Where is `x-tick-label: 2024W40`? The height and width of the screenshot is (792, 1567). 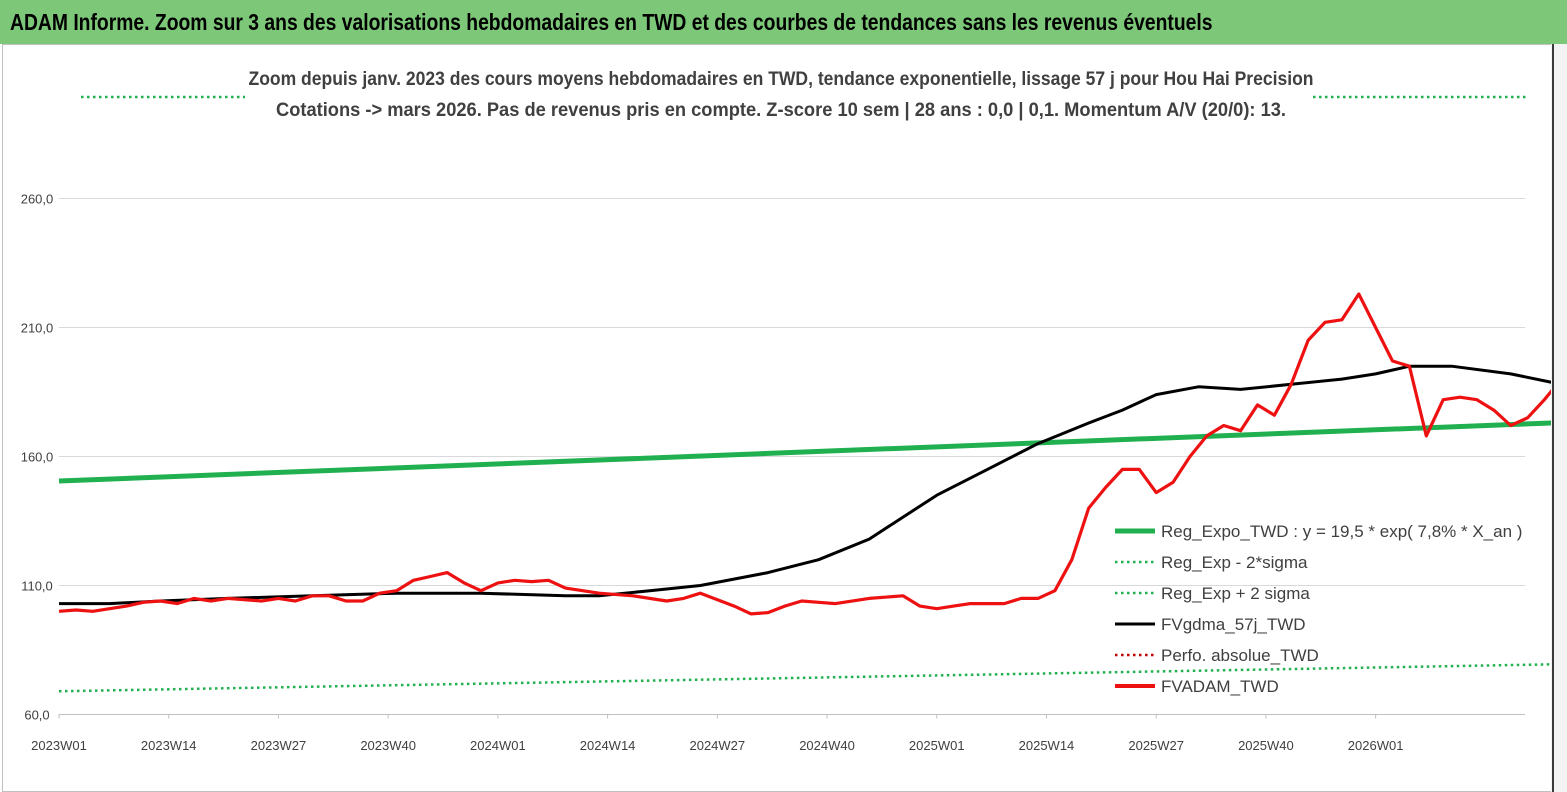 x-tick-label: 2024W40 is located at coordinates (827, 745).